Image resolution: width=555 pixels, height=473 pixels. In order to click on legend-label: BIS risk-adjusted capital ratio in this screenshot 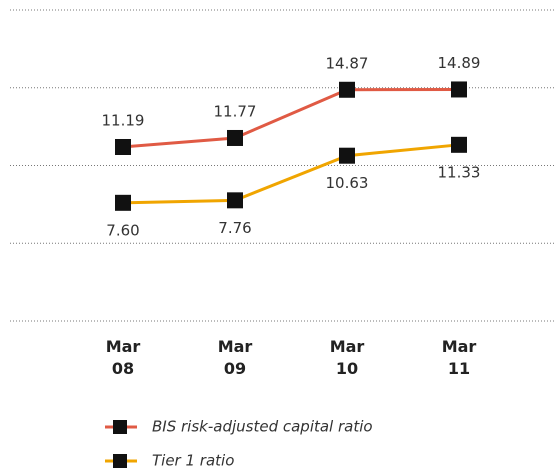, I will do `click(262, 427)`.